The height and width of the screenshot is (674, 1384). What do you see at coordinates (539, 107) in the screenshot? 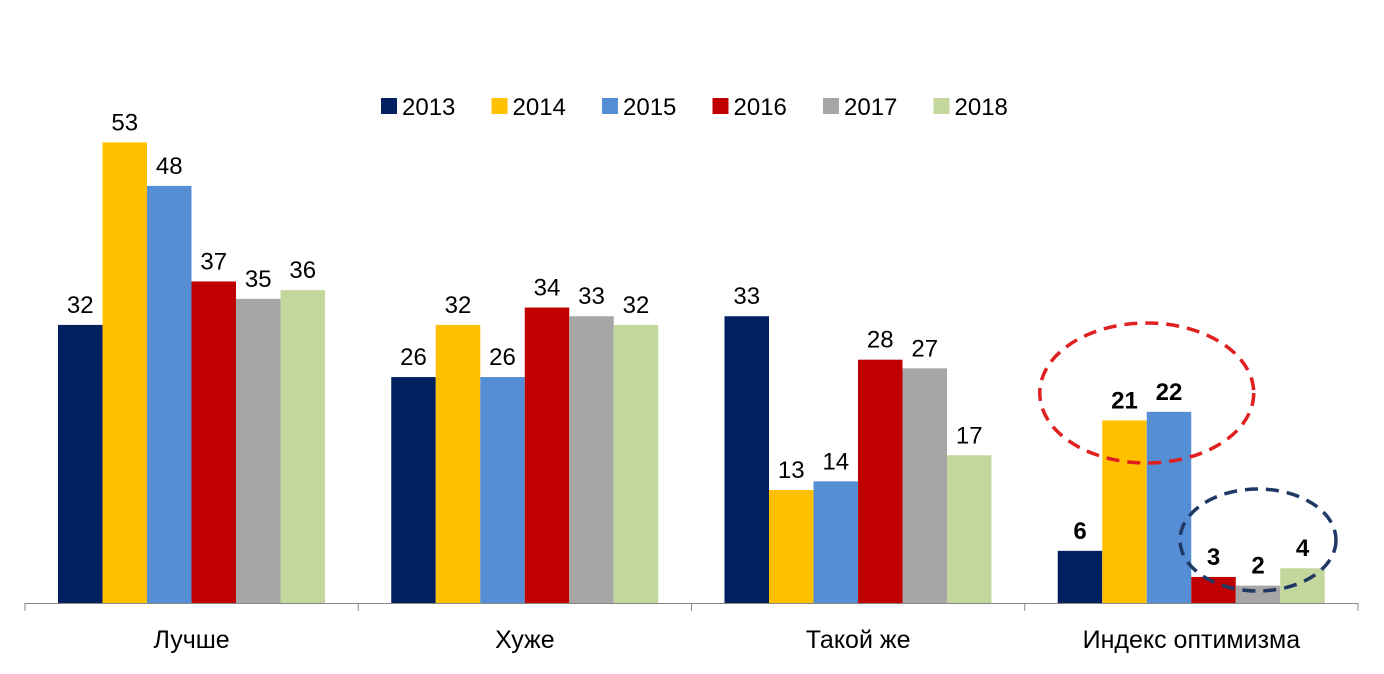
I see `legend-label-2014: 2014` at bounding box center [539, 107].